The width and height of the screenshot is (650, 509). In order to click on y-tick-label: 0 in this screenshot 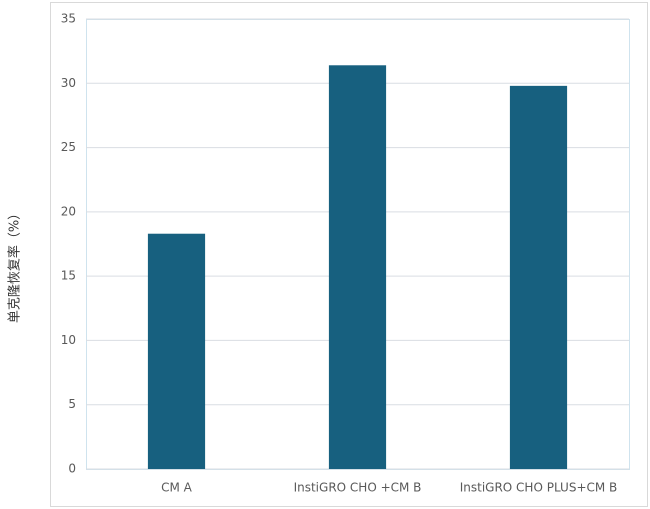, I will do `click(72, 469)`.